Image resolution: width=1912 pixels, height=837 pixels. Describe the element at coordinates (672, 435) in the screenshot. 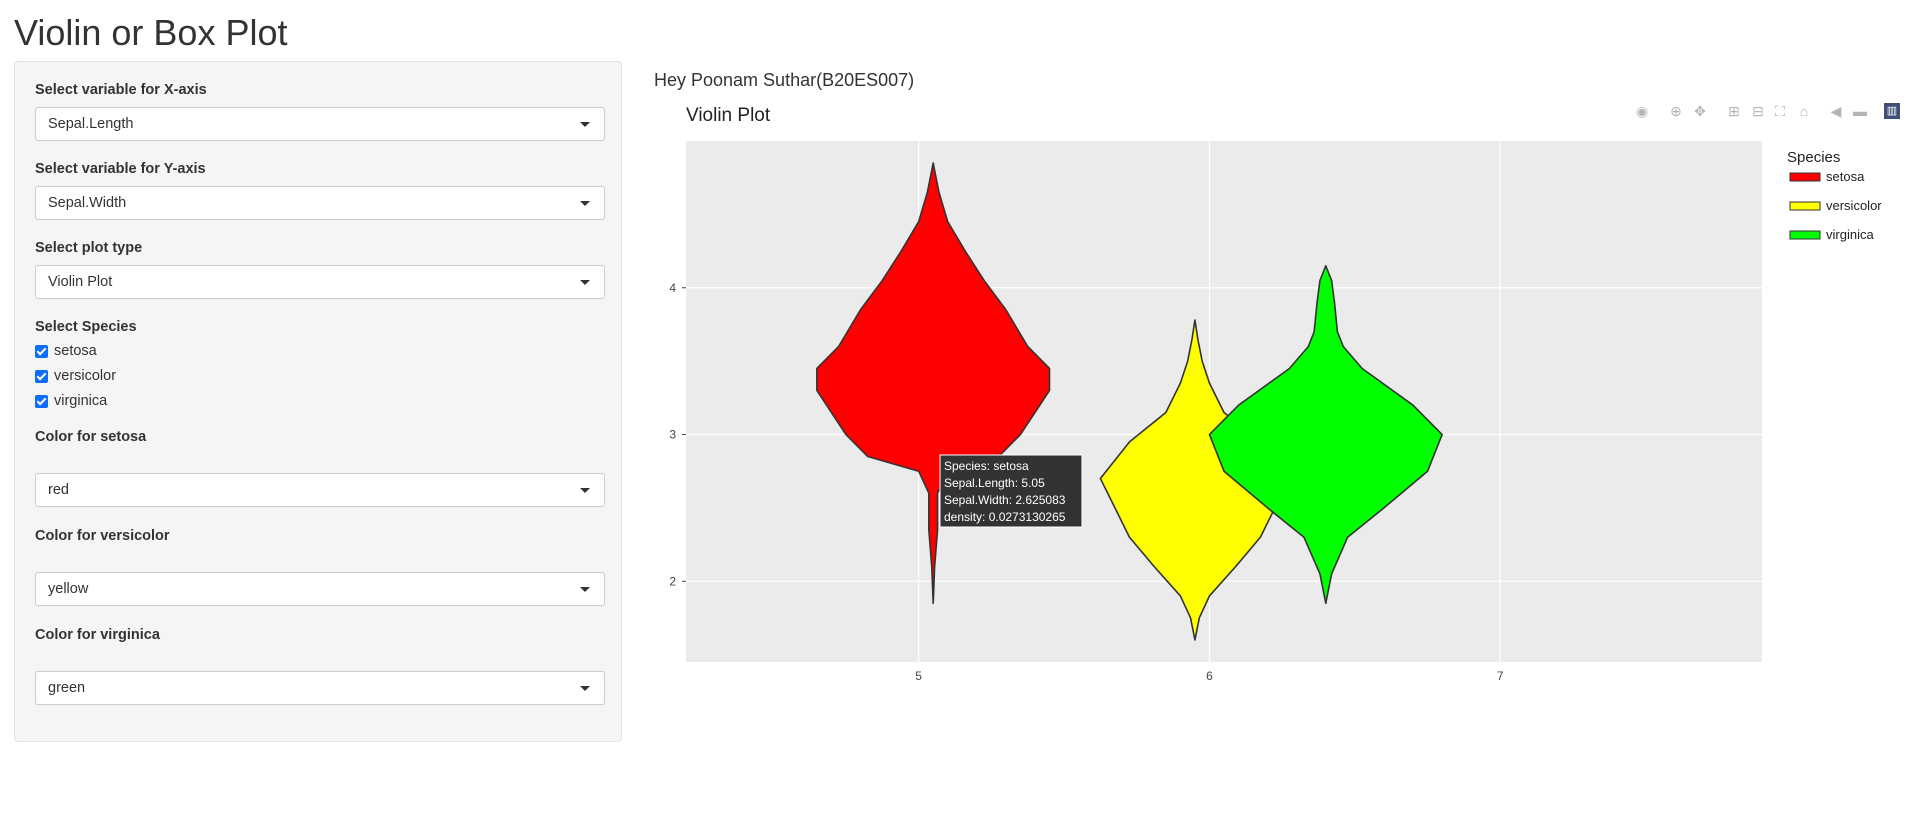

I see `y-tick-label: 3` at that location.